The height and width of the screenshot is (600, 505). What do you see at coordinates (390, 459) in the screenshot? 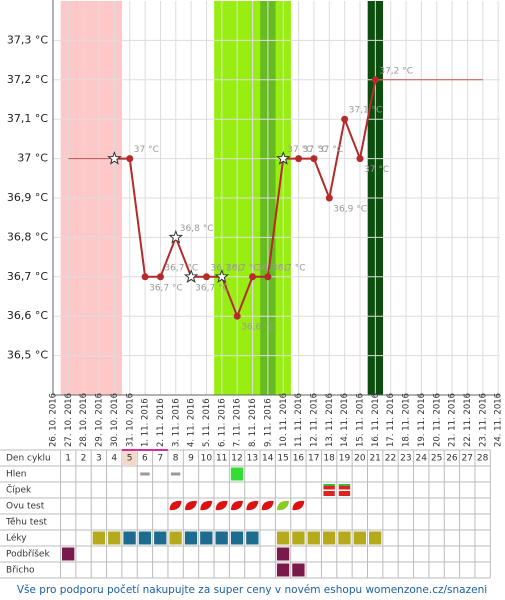
I see `day-number: 22` at bounding box center [390, 459].